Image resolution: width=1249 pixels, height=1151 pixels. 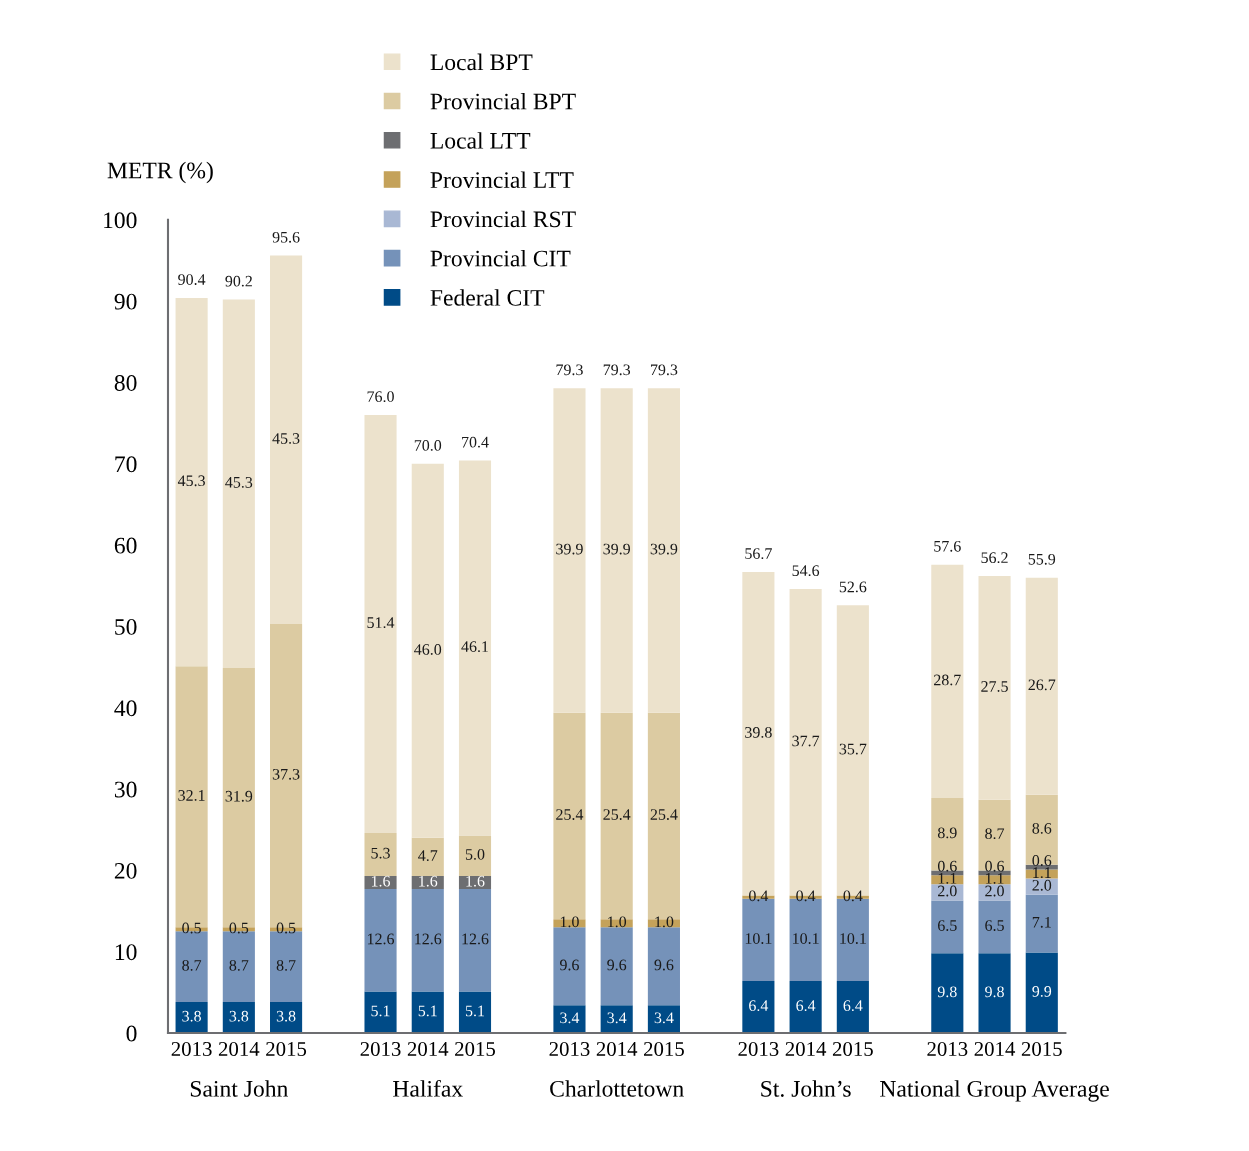 I want to click on data-label: 39.8, so click(x=758, y=732).